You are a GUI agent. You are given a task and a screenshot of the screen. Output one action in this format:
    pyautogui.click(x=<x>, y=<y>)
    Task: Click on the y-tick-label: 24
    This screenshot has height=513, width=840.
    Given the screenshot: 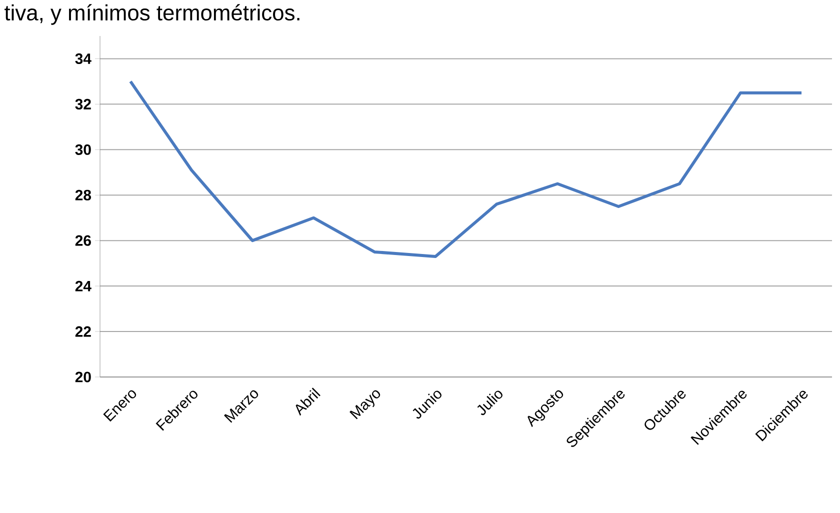 What is the action you would take?
    pyautogui.click(x=83, y=286)
    